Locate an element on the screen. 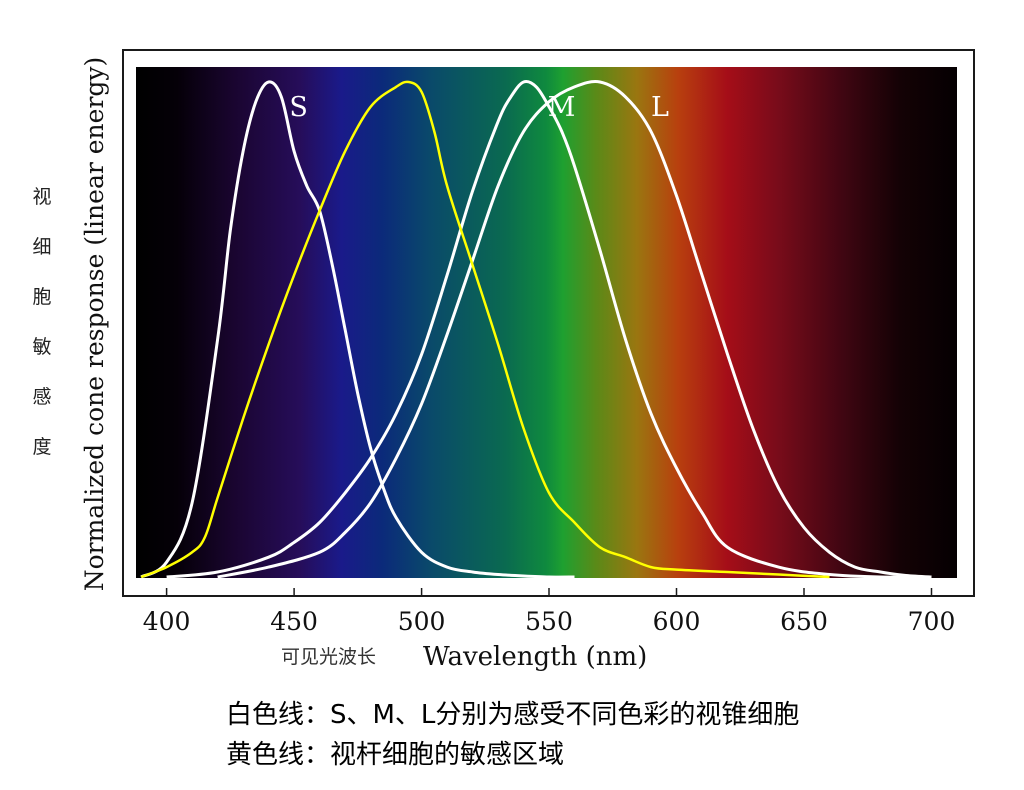 This screenshot has height=790, width=1024. x-tick-label: 650 is located at coordinates (804, 621).